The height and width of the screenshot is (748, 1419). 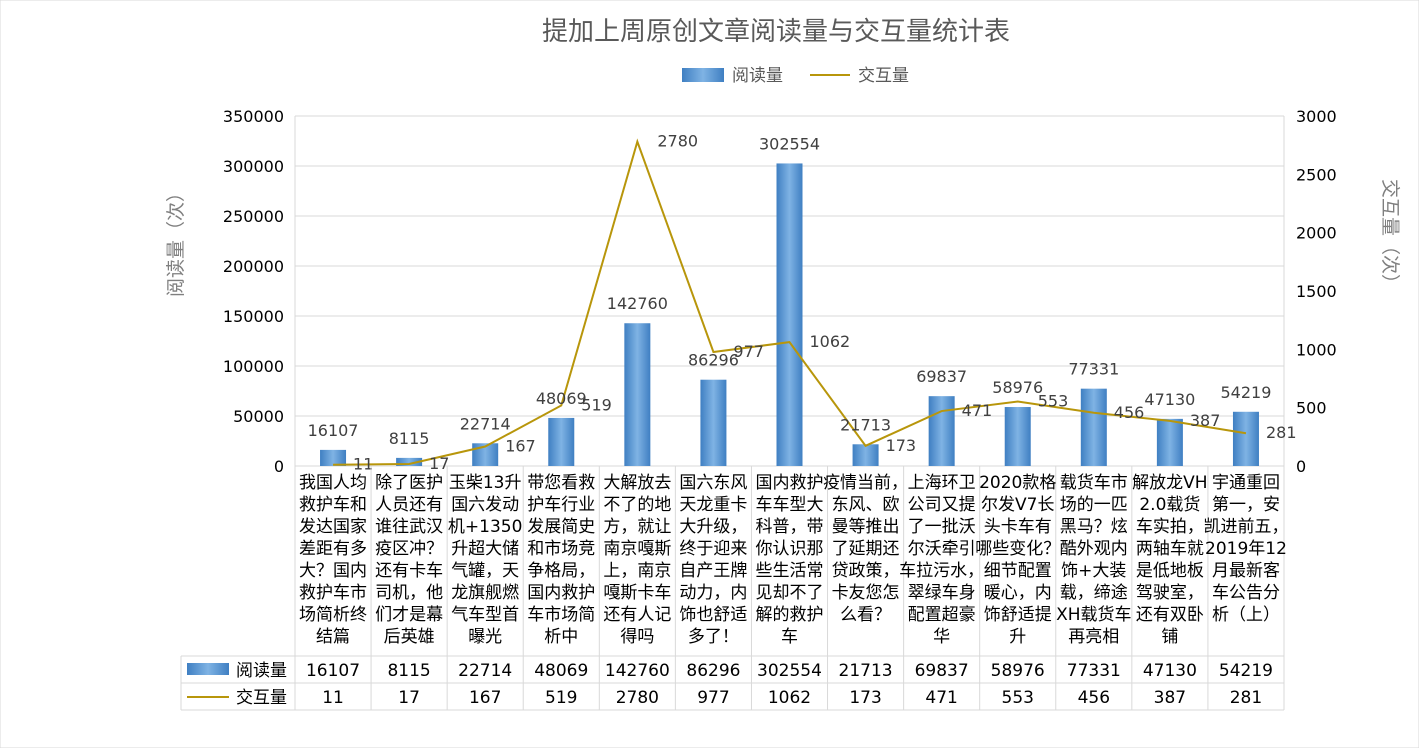 I want to click on legend-bar-swatch, so click(x=703, y=75).